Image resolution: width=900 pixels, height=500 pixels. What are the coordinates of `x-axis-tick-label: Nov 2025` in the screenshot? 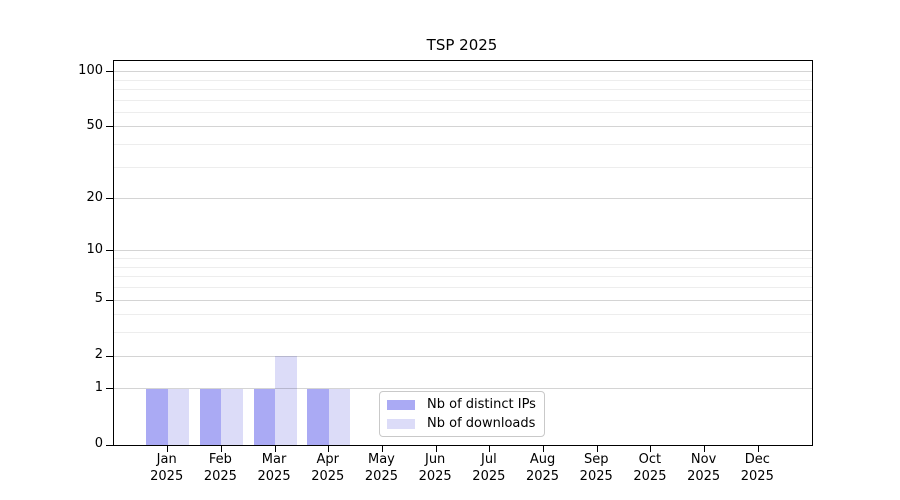 It's located at (704, 468).